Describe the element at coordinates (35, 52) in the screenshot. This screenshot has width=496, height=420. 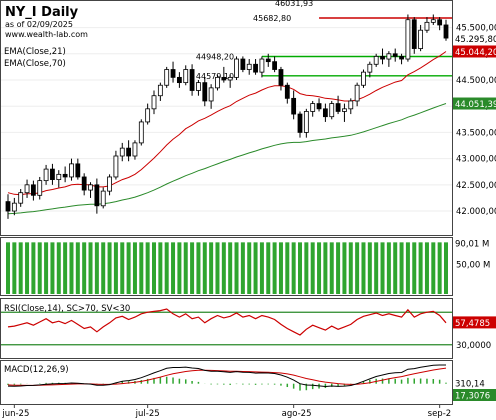
I see `legend-ema21: EMA(Close,21)` at that location.